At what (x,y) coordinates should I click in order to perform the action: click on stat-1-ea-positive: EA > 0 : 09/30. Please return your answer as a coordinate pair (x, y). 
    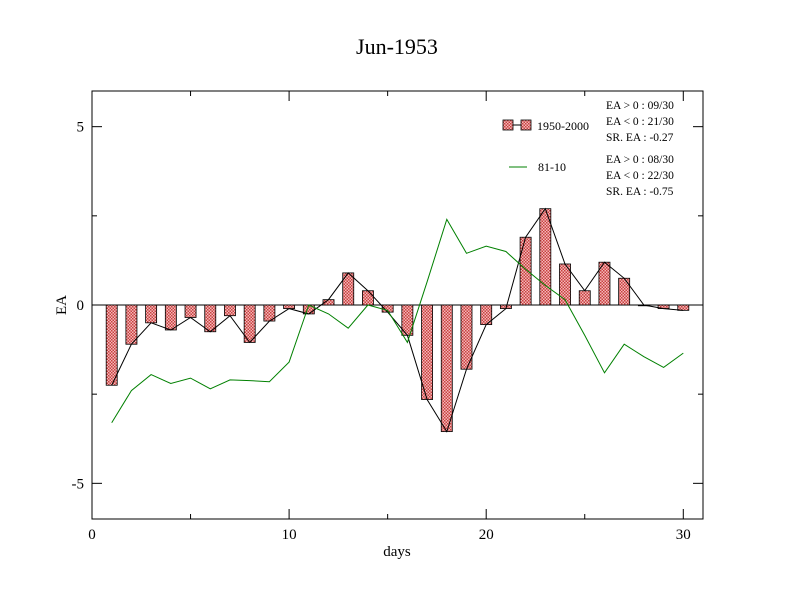
    Looking at the image, I should click on (640, 106).